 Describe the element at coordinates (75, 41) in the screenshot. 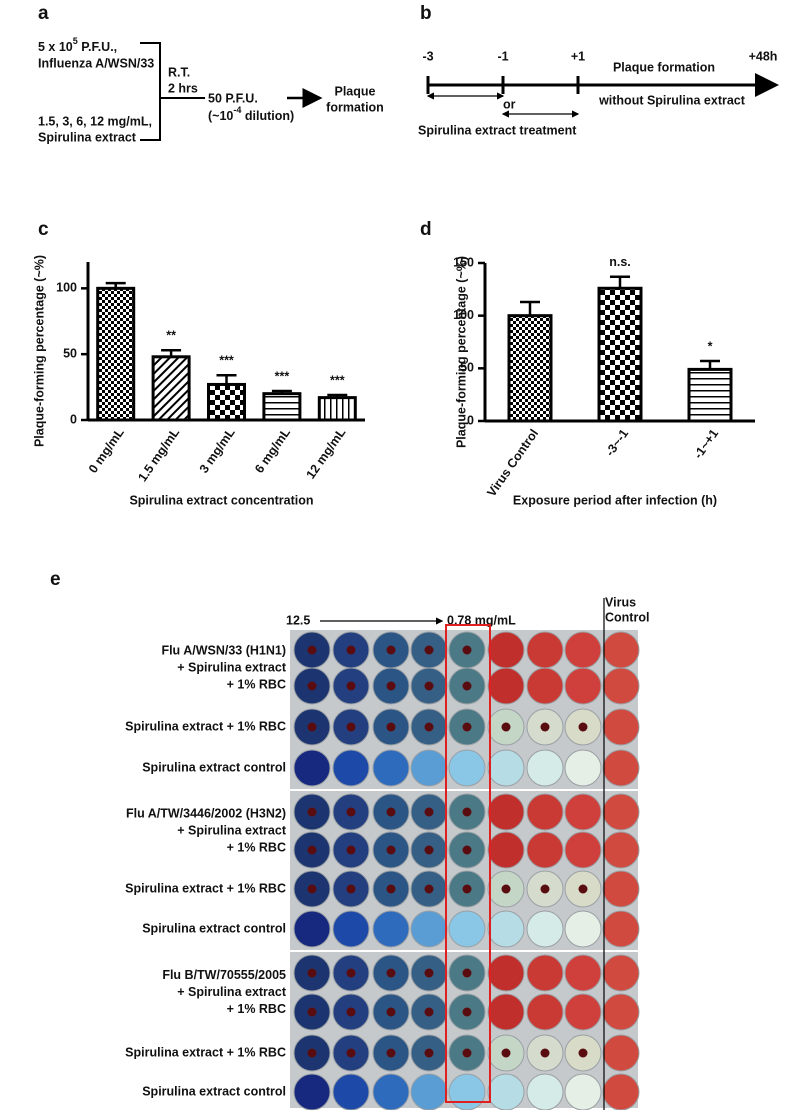

I see `superscript: 5` at that location.